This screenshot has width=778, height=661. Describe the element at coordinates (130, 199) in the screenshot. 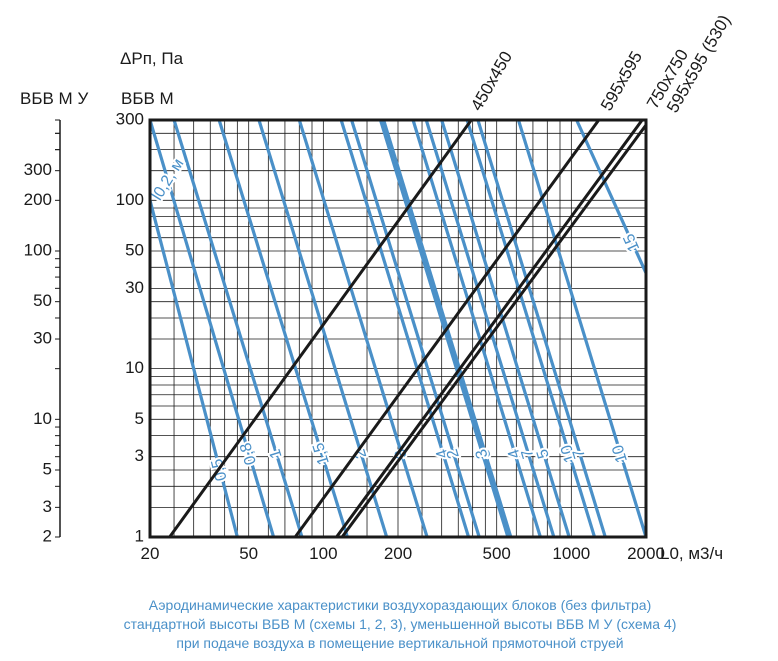

I see `y-tick-label: 100` at that location.